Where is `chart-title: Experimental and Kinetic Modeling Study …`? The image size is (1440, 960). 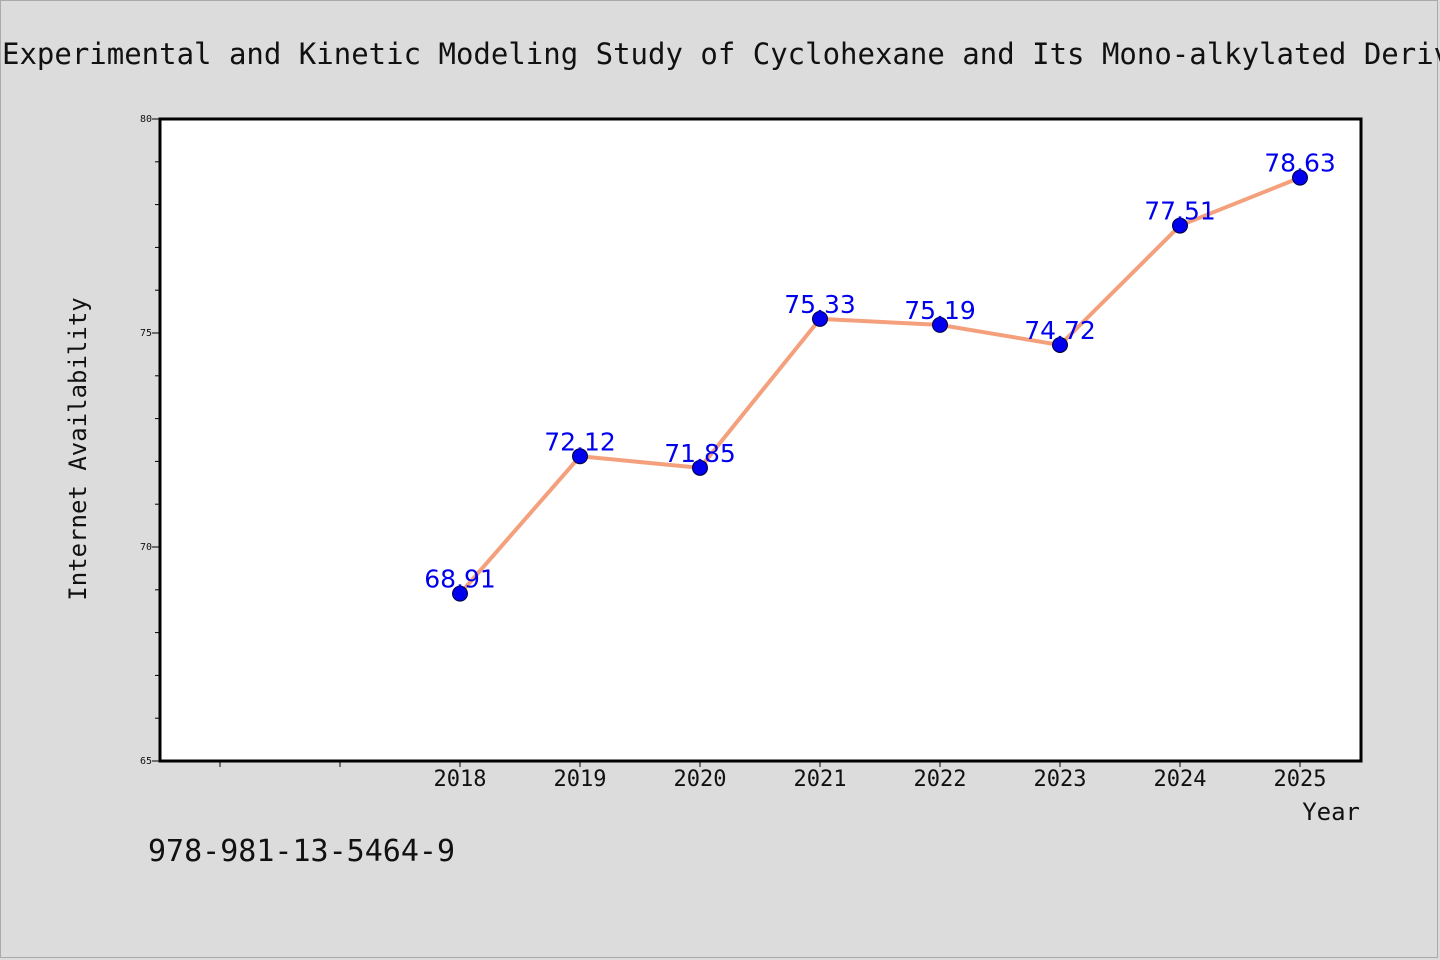
chart-title: Experimental and Kinetic Modeling Study … is located at coordinates (721, 54).